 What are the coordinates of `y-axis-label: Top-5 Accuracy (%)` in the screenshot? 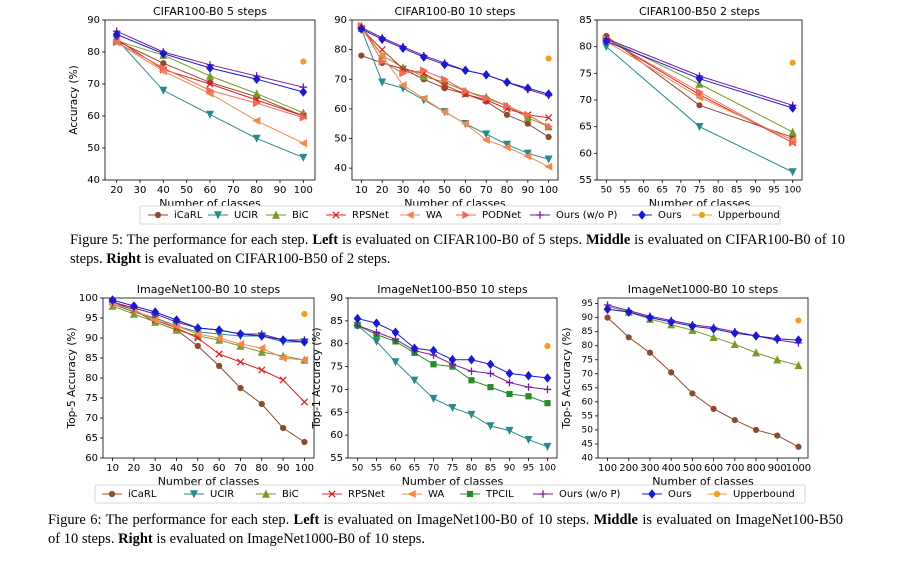 It's located at (567, 379).